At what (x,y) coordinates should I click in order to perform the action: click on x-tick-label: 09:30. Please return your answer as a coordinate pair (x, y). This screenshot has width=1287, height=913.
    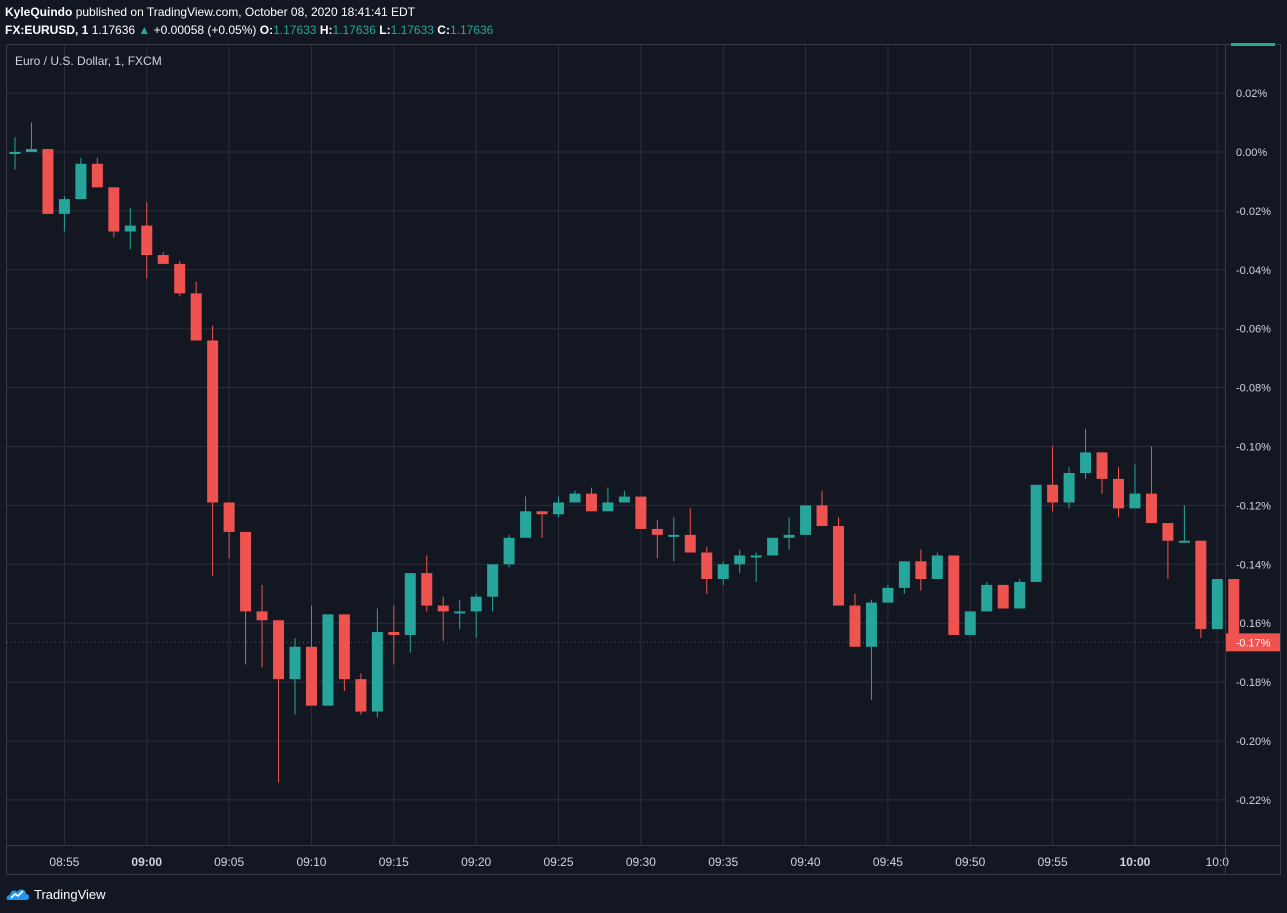
    Looking at the image, I should click on (641, 862).